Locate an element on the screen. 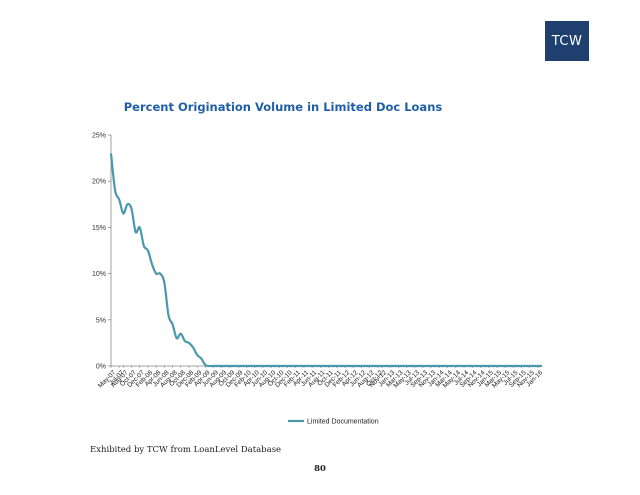  page-number: 80 is located at coordinates (320, 469).